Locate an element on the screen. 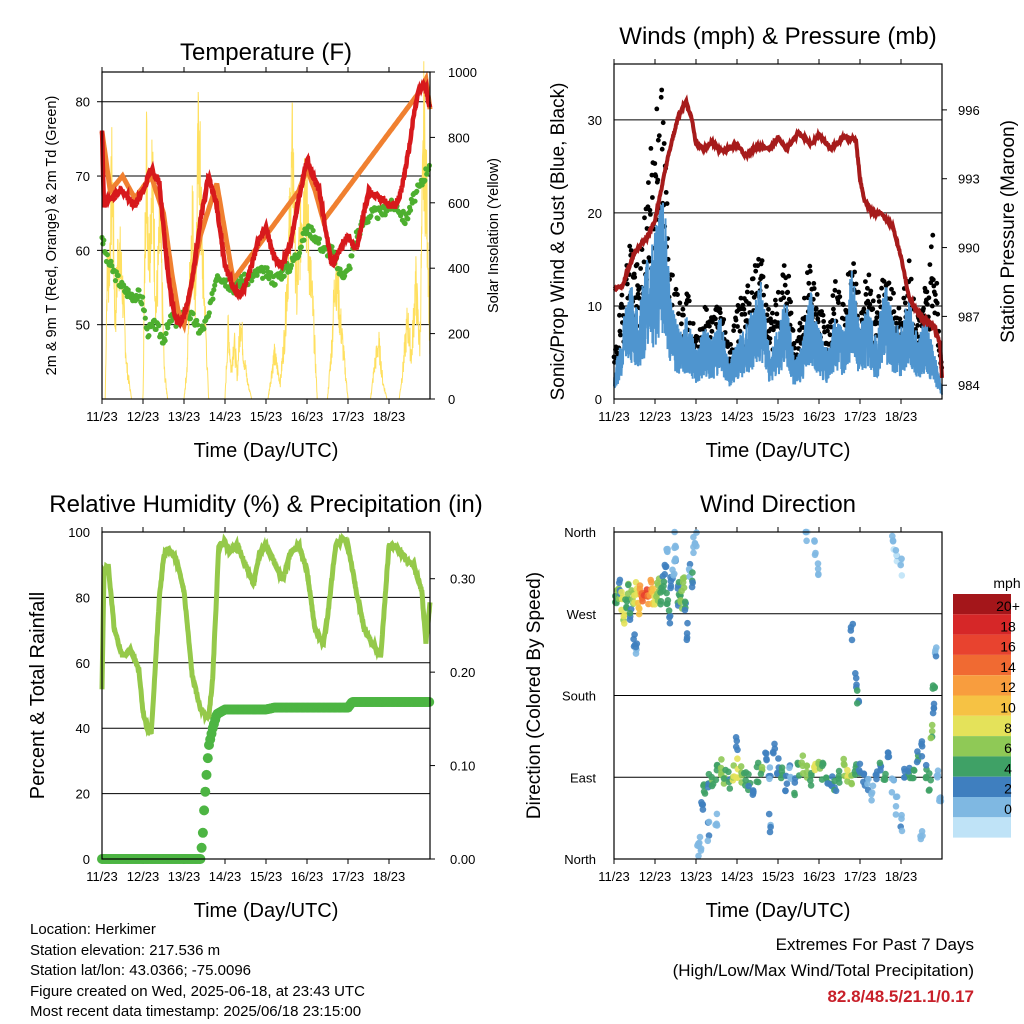 The image size is (1024, 1024). y2-tick-label: 0.00 is located at coordinates (462, 859).